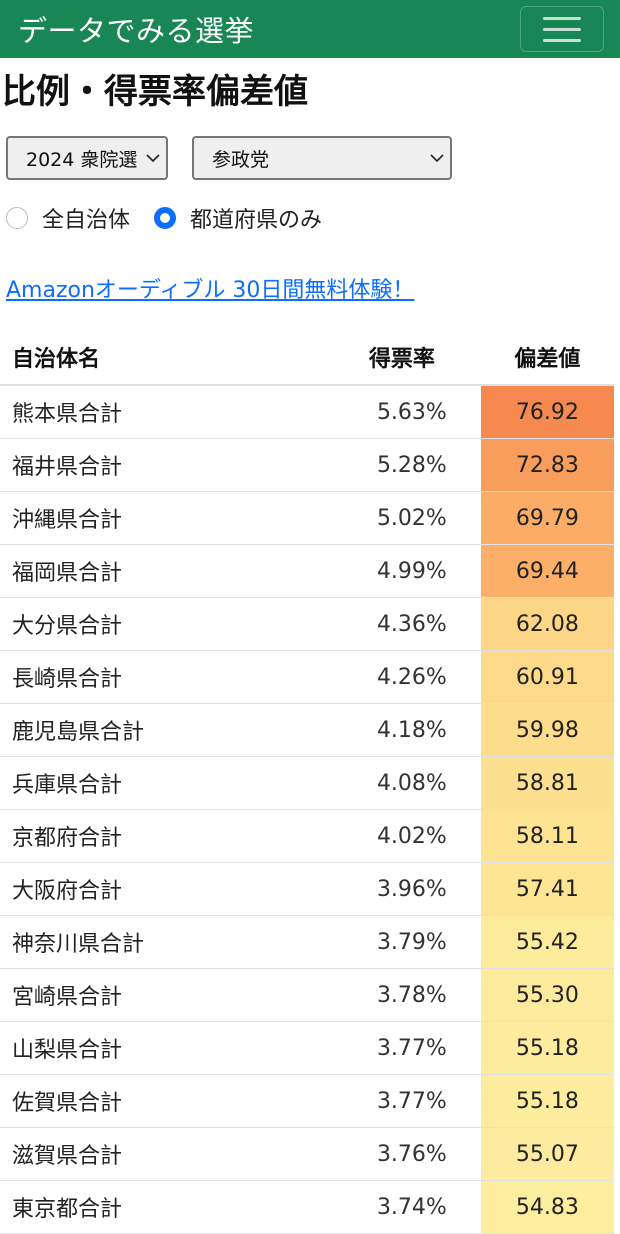  What do you see at coordinates (402, 624) in the screenshot?
I see `vote-rate: 4.36%` at bounding box center [402, 624].